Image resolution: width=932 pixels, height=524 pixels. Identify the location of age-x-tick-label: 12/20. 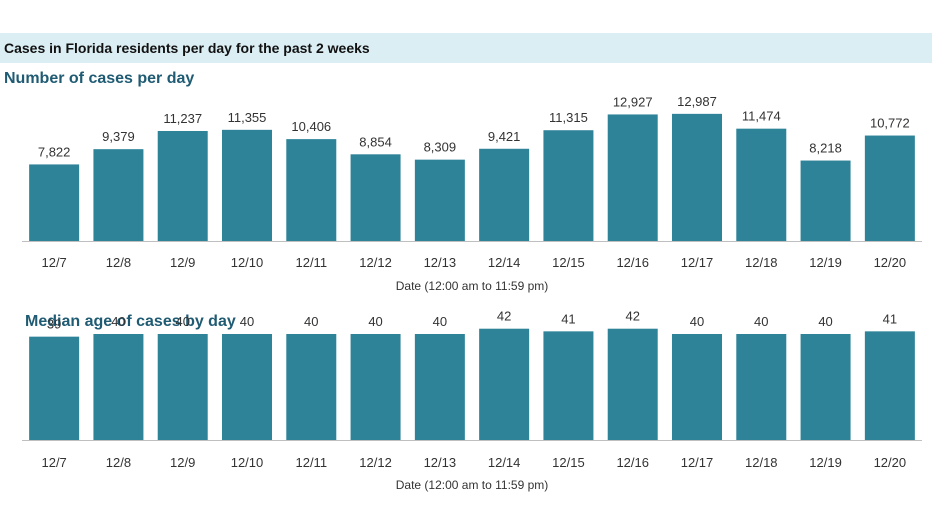
(890, 462).